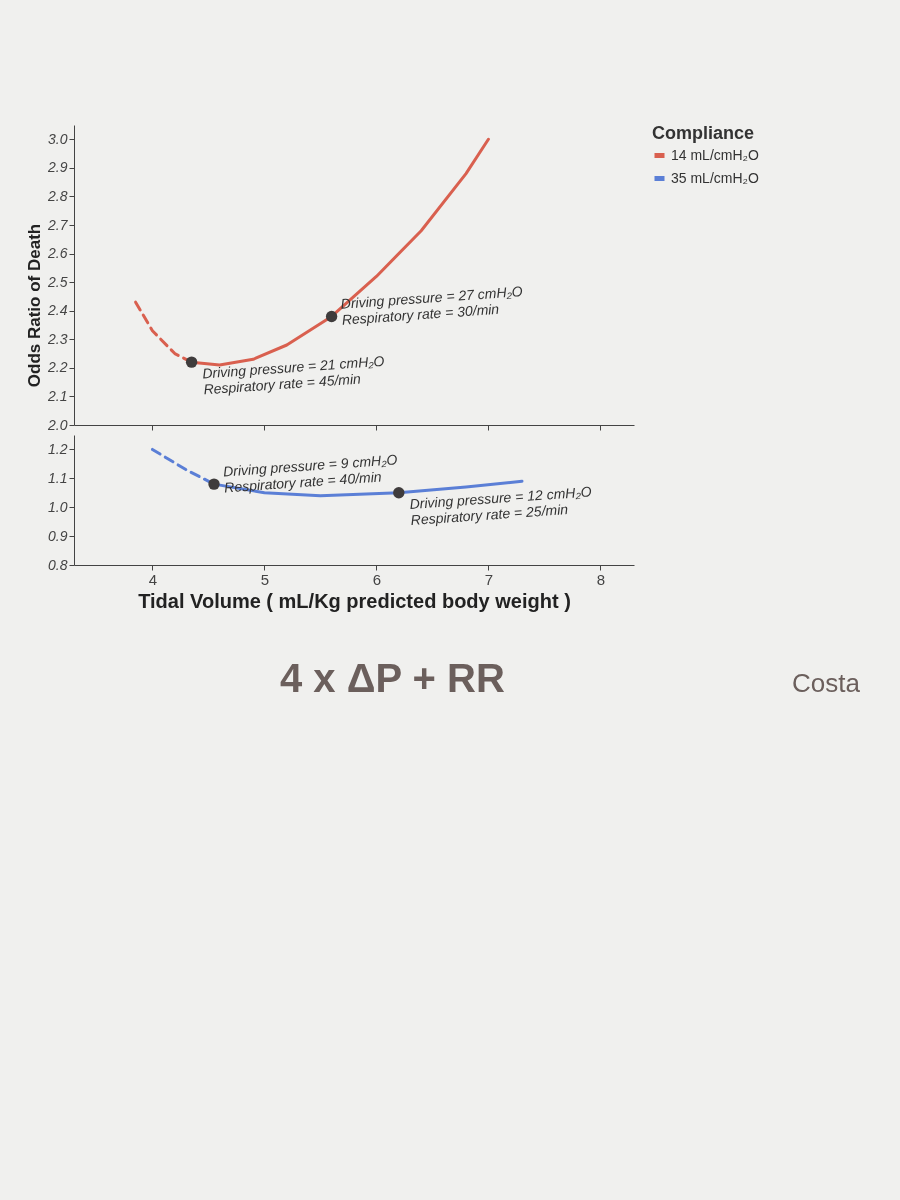 The width and height of the screenshot is (900, 1200). I want to click on annotation: Driving pressure = 21 cmH₂O Respiratory rate = 45/min, so click(293, 375).